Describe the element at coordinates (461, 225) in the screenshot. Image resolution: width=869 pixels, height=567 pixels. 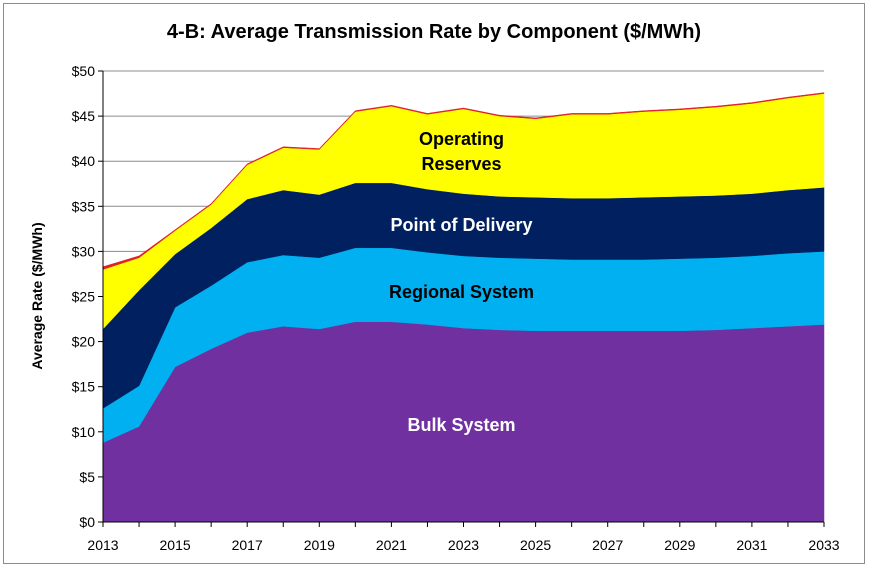
I see `area-label-point-of-delivery: Point of Delivery` at that location.